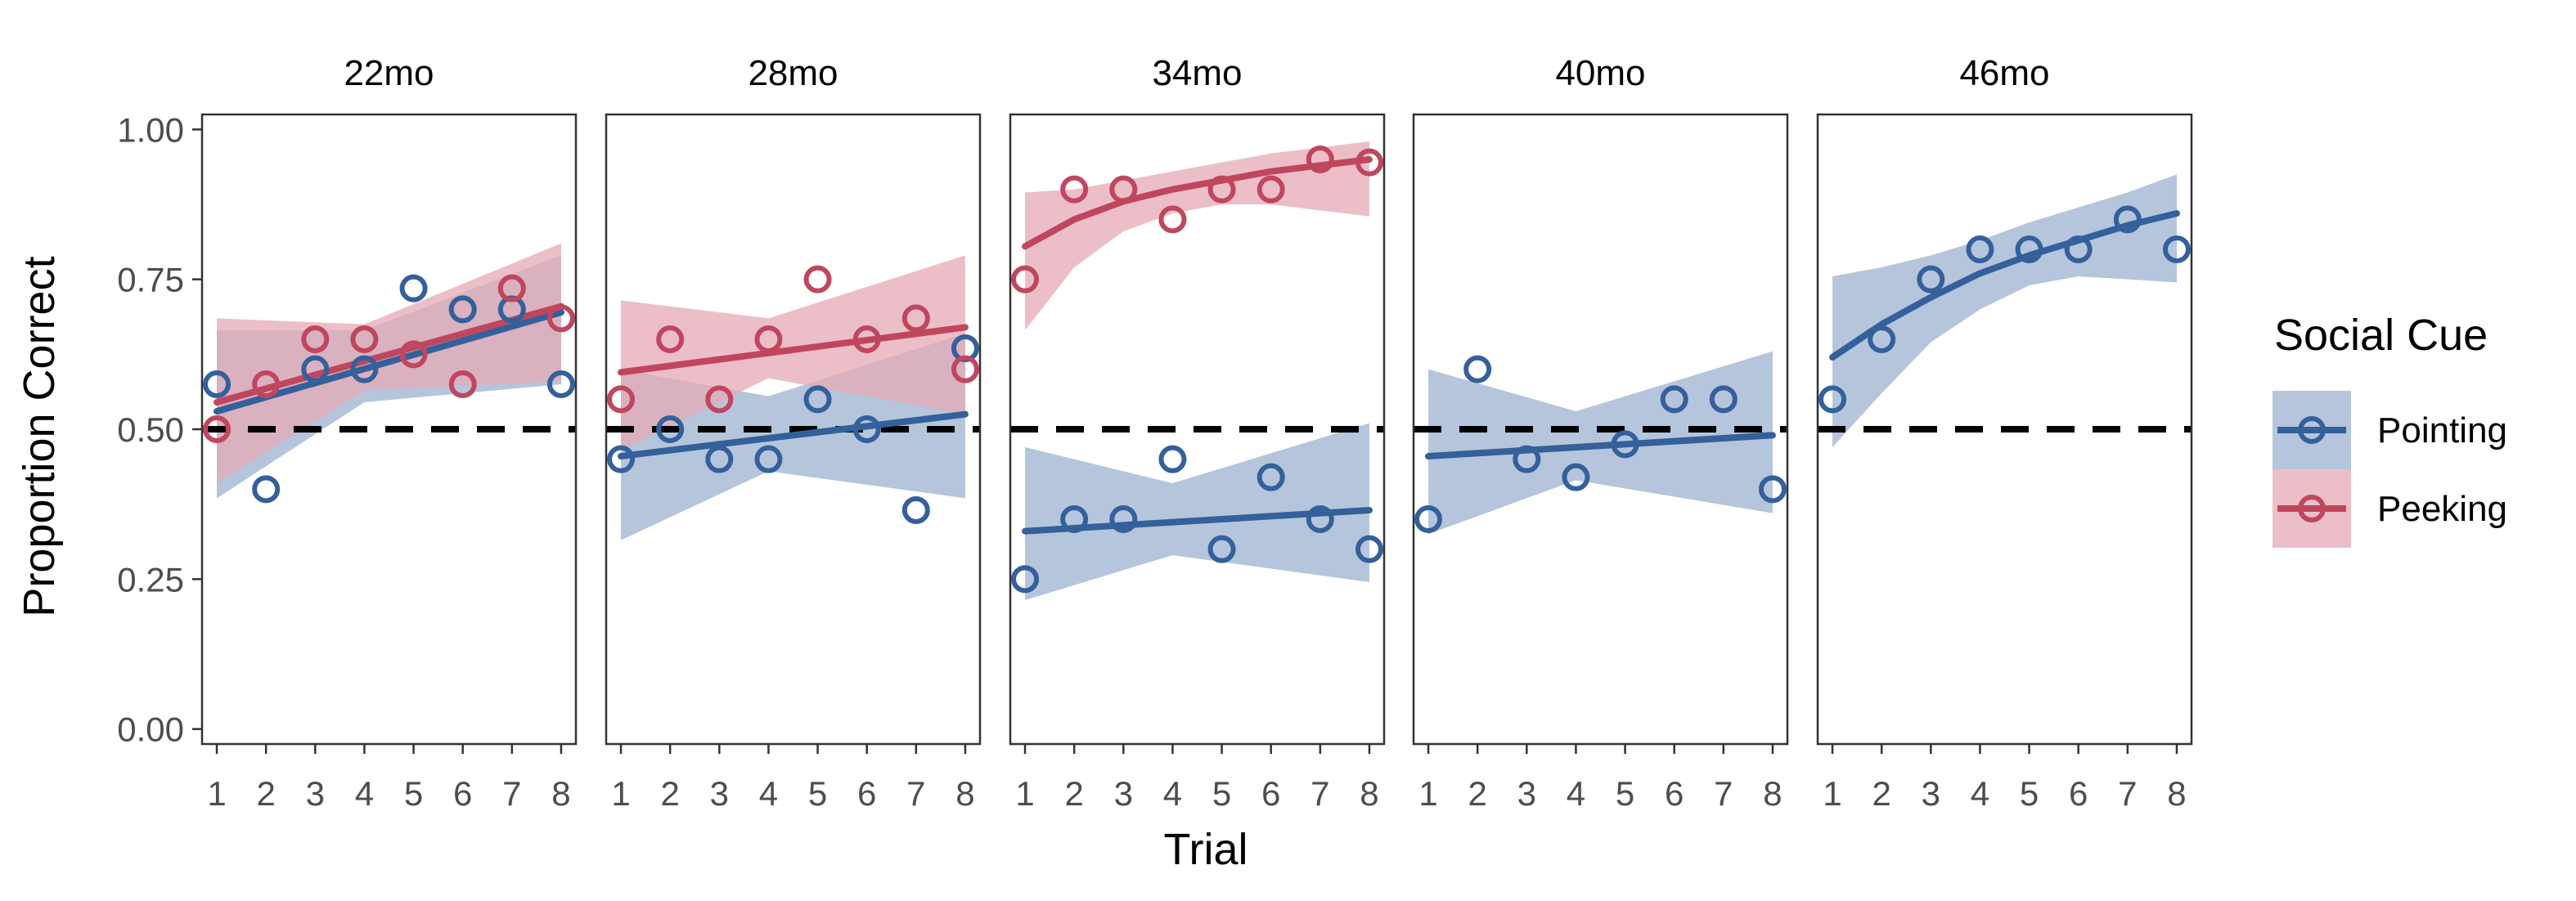 This screenshot has width=2576, height=901. Describe the element at coordinates (2390, 430) in the screenshot. I see `legend-item-pointing: Pointing` at that location.